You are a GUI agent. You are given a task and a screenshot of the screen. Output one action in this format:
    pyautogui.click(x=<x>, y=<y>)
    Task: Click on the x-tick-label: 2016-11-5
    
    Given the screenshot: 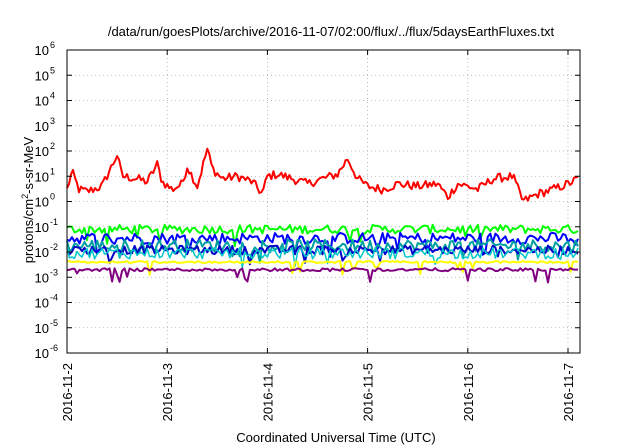 What is the action you would take?
    pyautogui.click(x=368, y=392)
    